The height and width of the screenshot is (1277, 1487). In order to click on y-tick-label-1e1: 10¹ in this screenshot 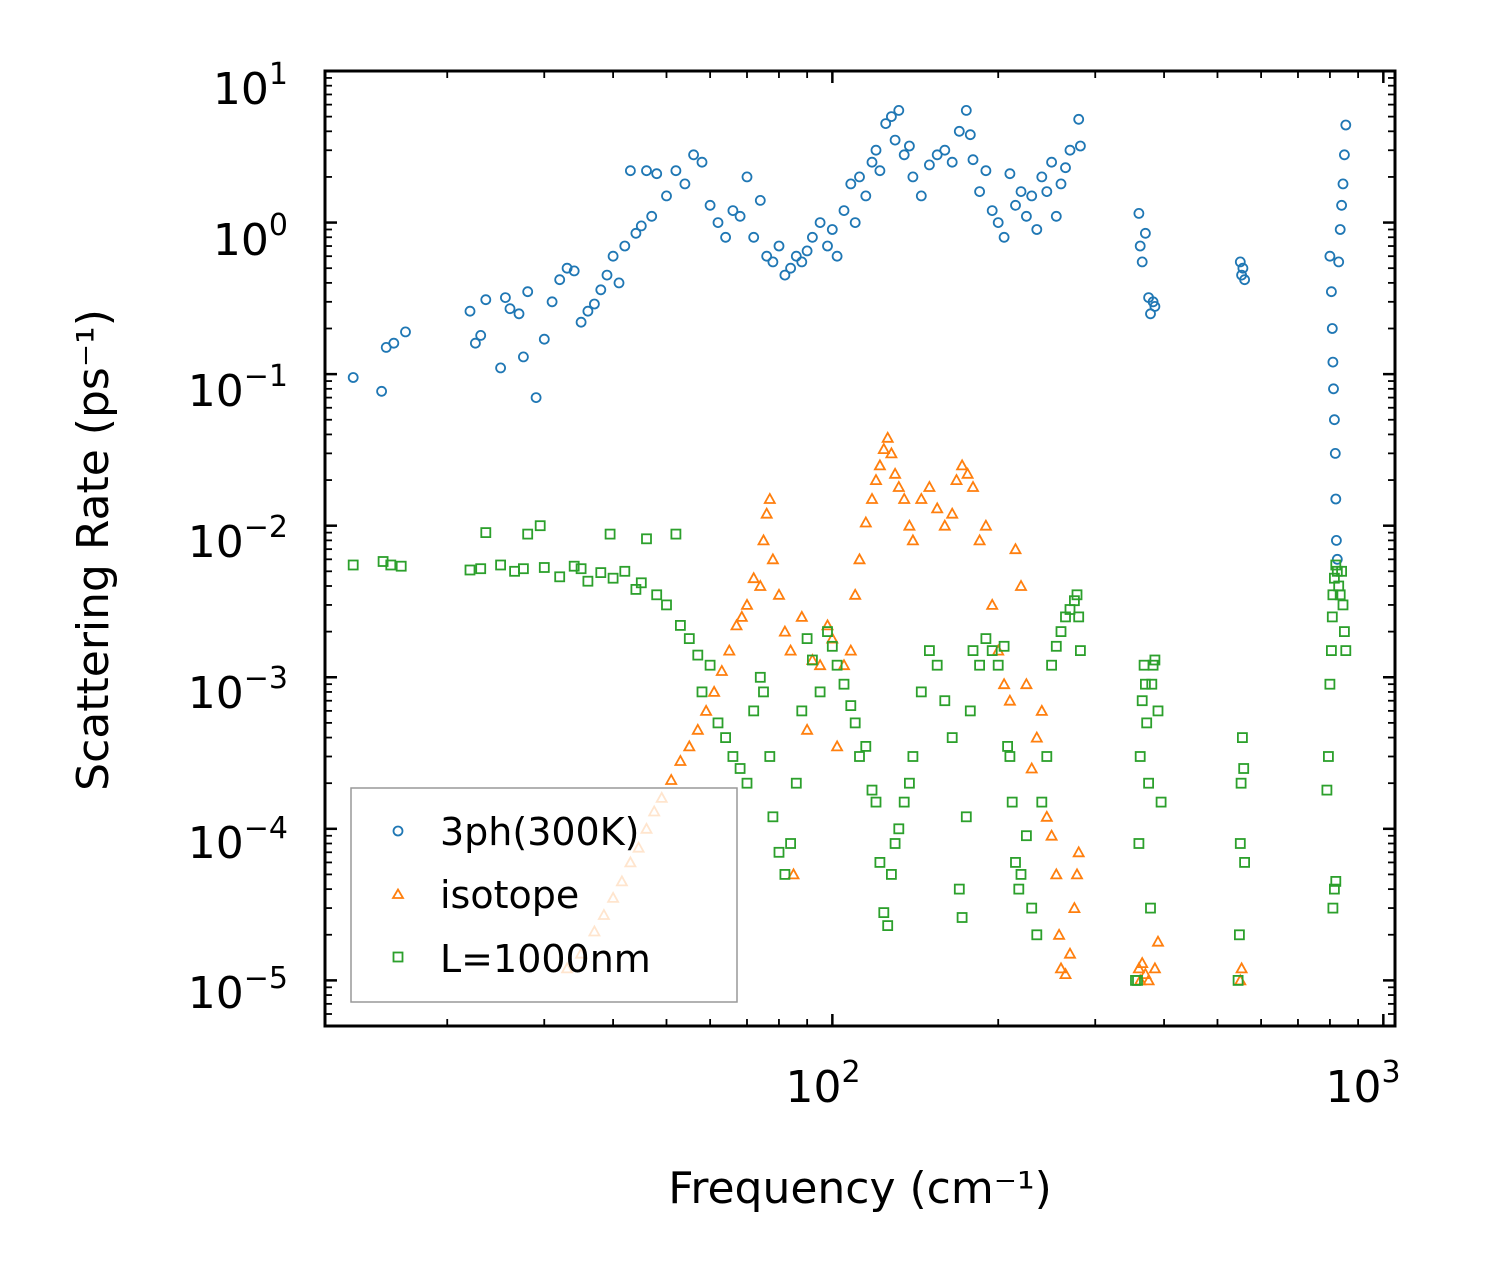, I will do `click(250, 86)`.